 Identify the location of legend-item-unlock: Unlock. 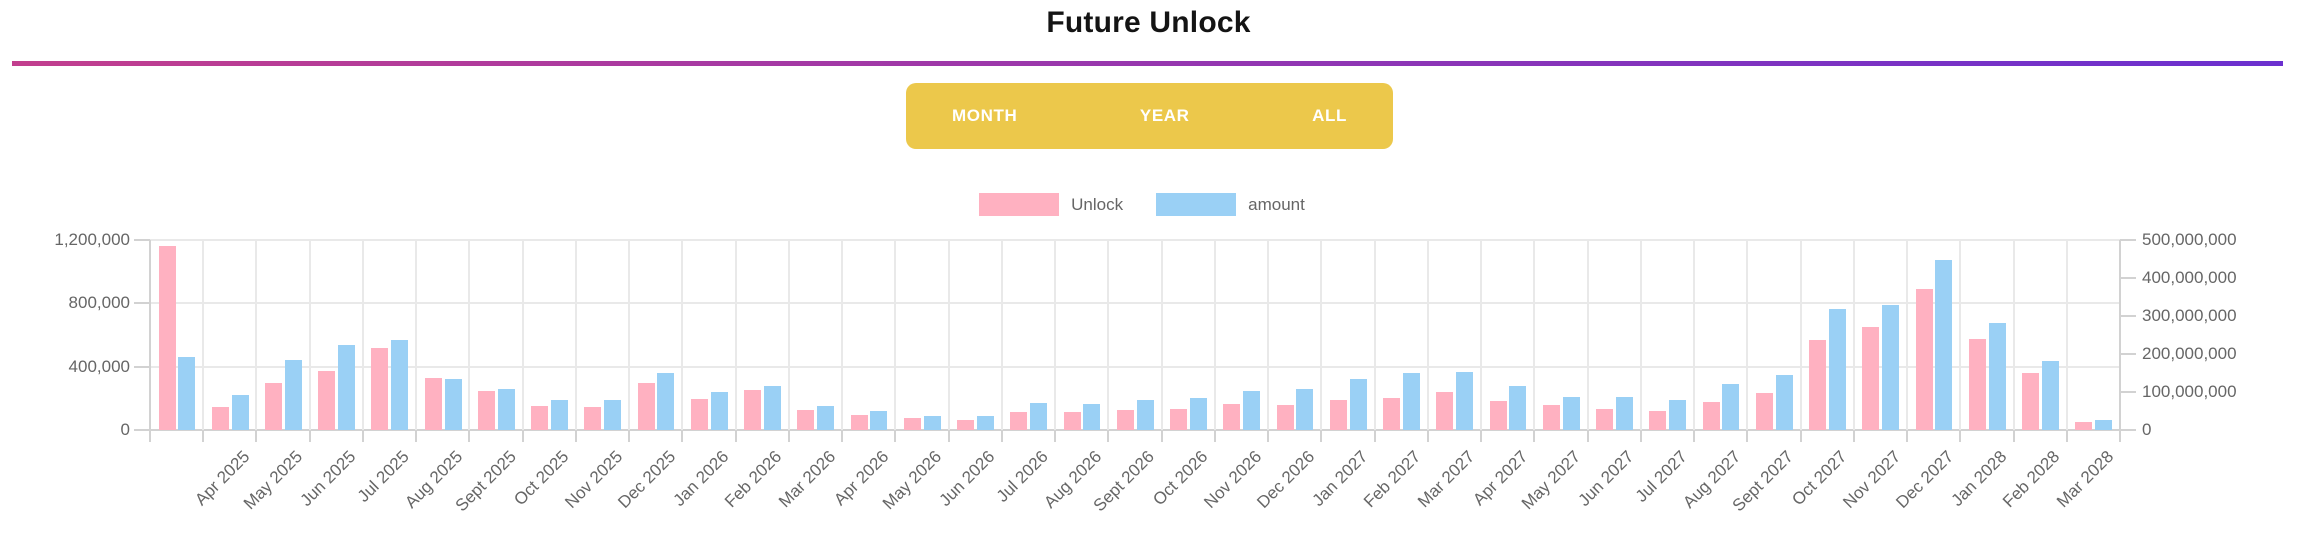
(1051, 204).